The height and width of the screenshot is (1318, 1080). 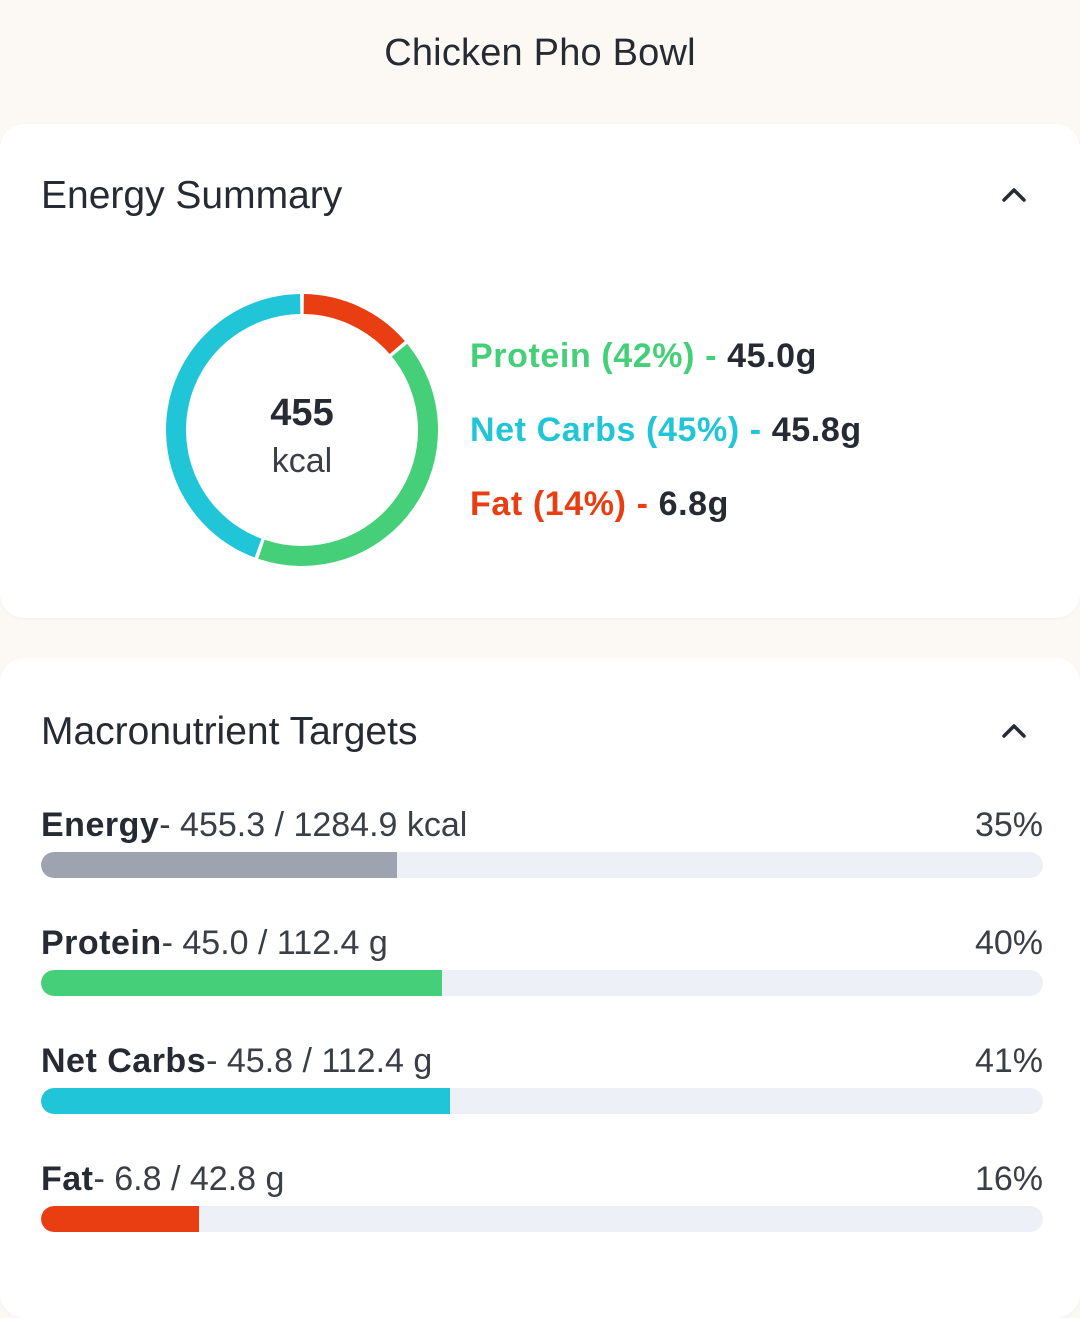 I want to click on macro-net-carbs-detail: - 45.8 / 112.4 g, so click(x=319, y=1061).